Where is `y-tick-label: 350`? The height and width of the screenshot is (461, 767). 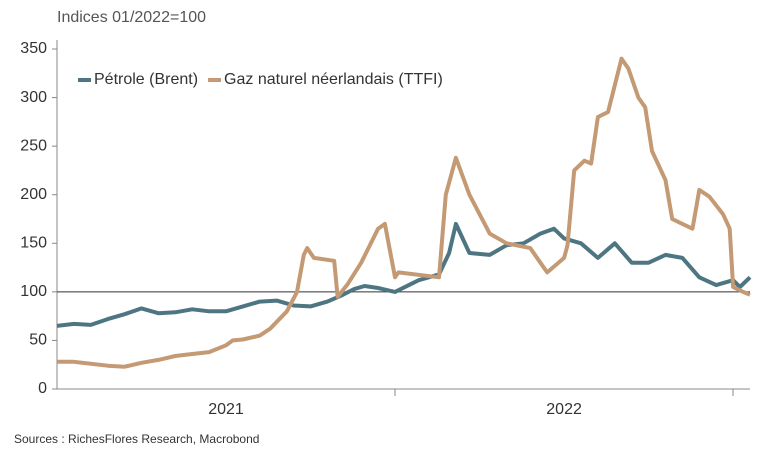
y-tick-label: 350 is located at coordinates (33, 48).